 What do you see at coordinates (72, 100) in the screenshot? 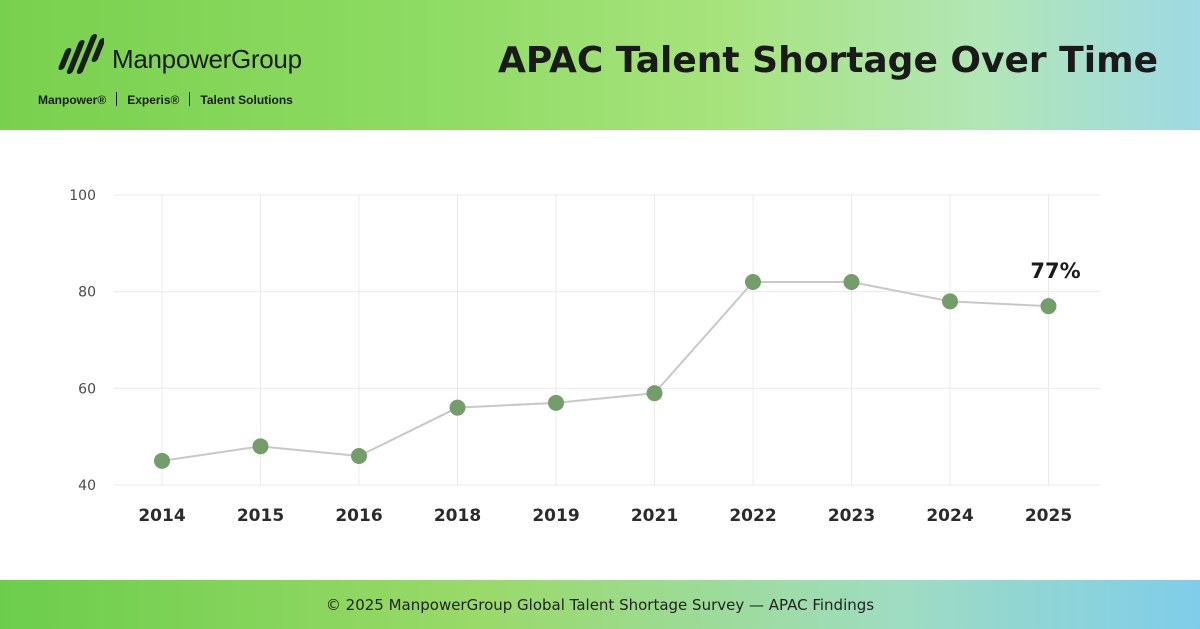
I see `brand-manpower: Manpower®` at bounding box center [72, 100].